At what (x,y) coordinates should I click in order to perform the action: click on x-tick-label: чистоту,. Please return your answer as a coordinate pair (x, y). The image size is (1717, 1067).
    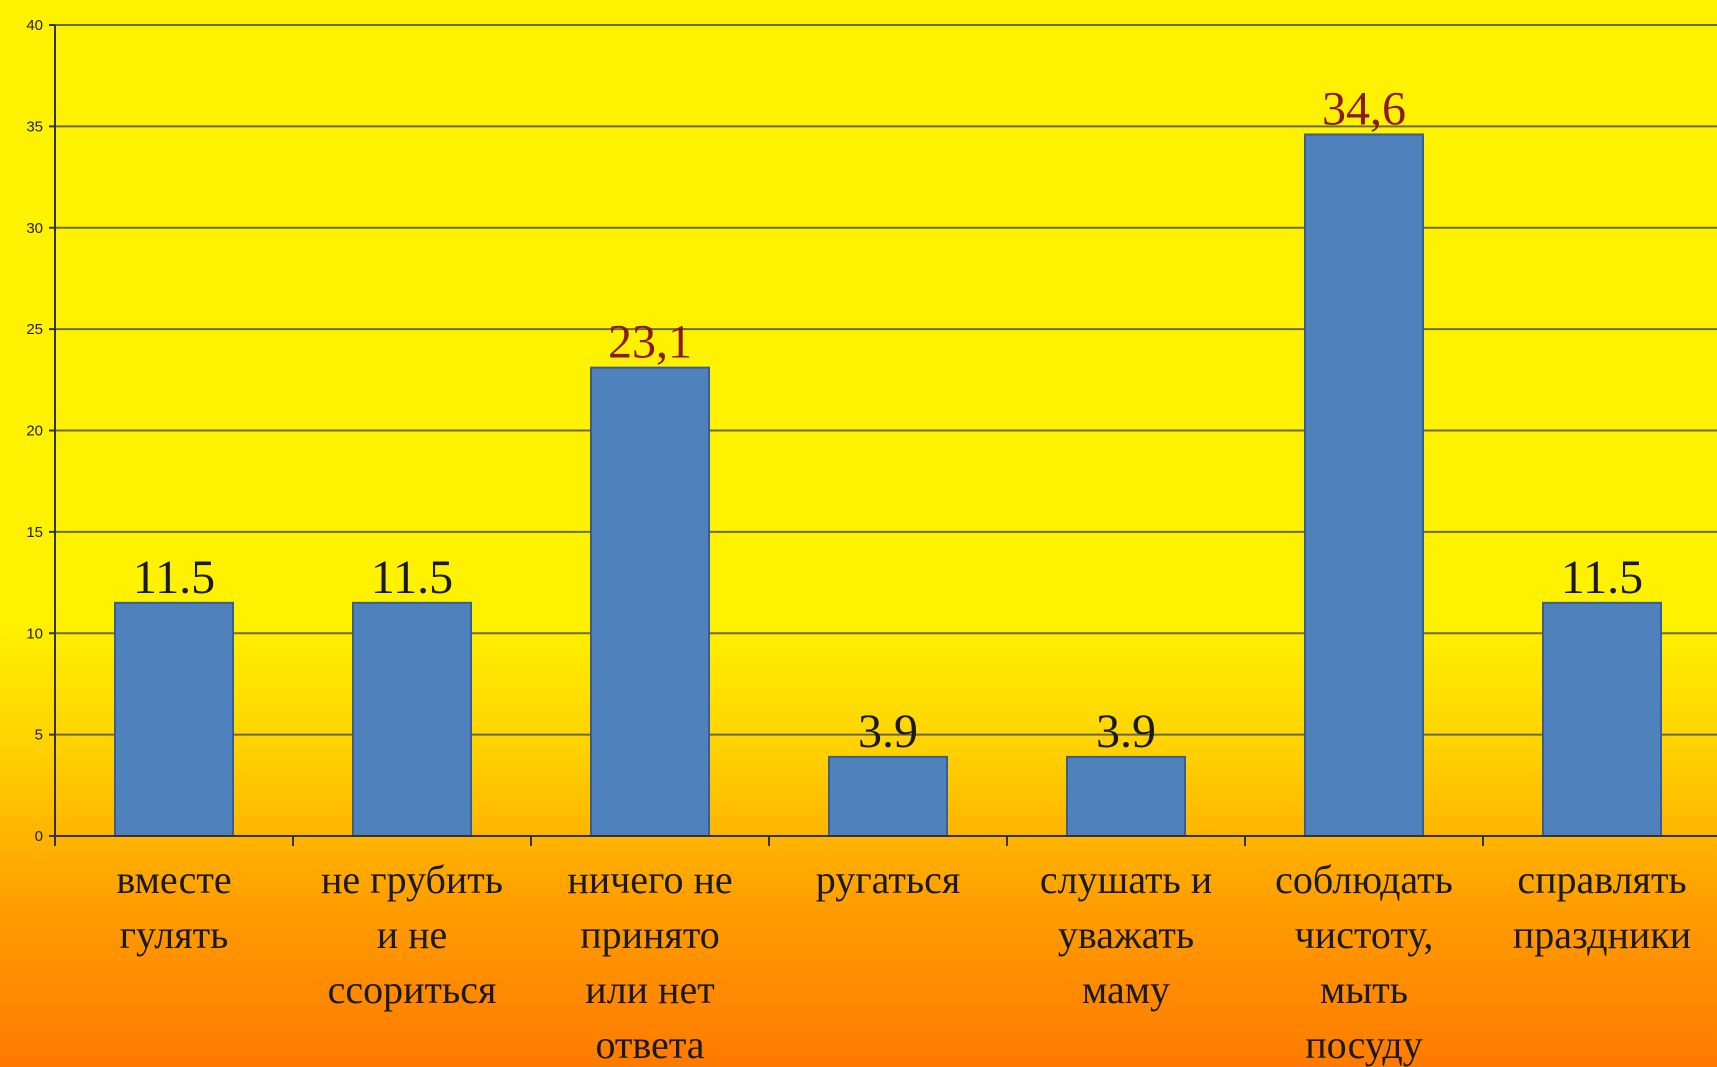
    Looking at the image, I should click on (1364, 934).